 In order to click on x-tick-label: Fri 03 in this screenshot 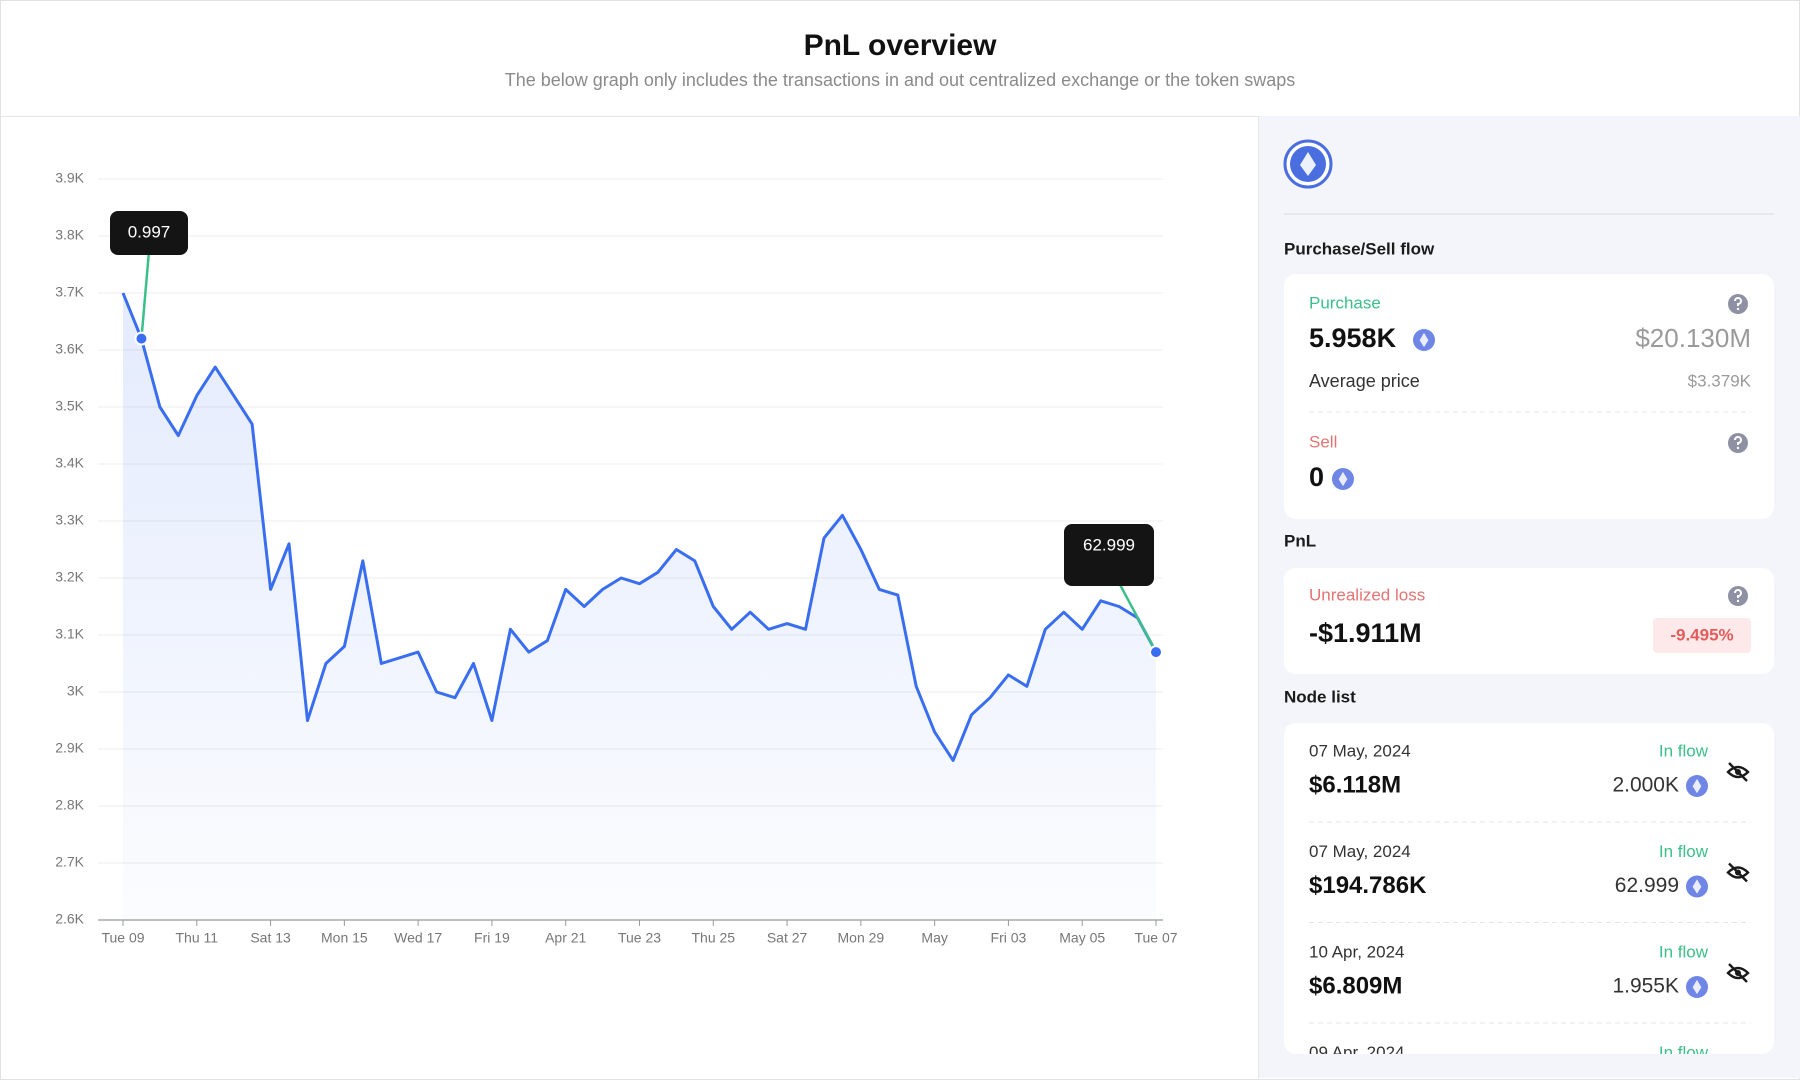, I will do `click(1009, 938)`.